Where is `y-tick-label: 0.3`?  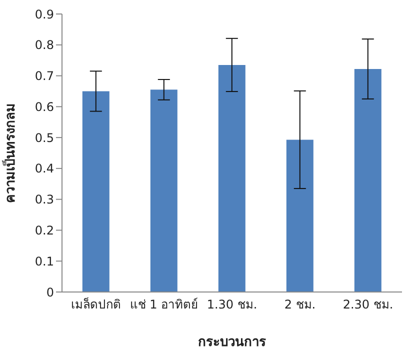 y-tick-label: 0.3 is located at coordinates (44, 199).